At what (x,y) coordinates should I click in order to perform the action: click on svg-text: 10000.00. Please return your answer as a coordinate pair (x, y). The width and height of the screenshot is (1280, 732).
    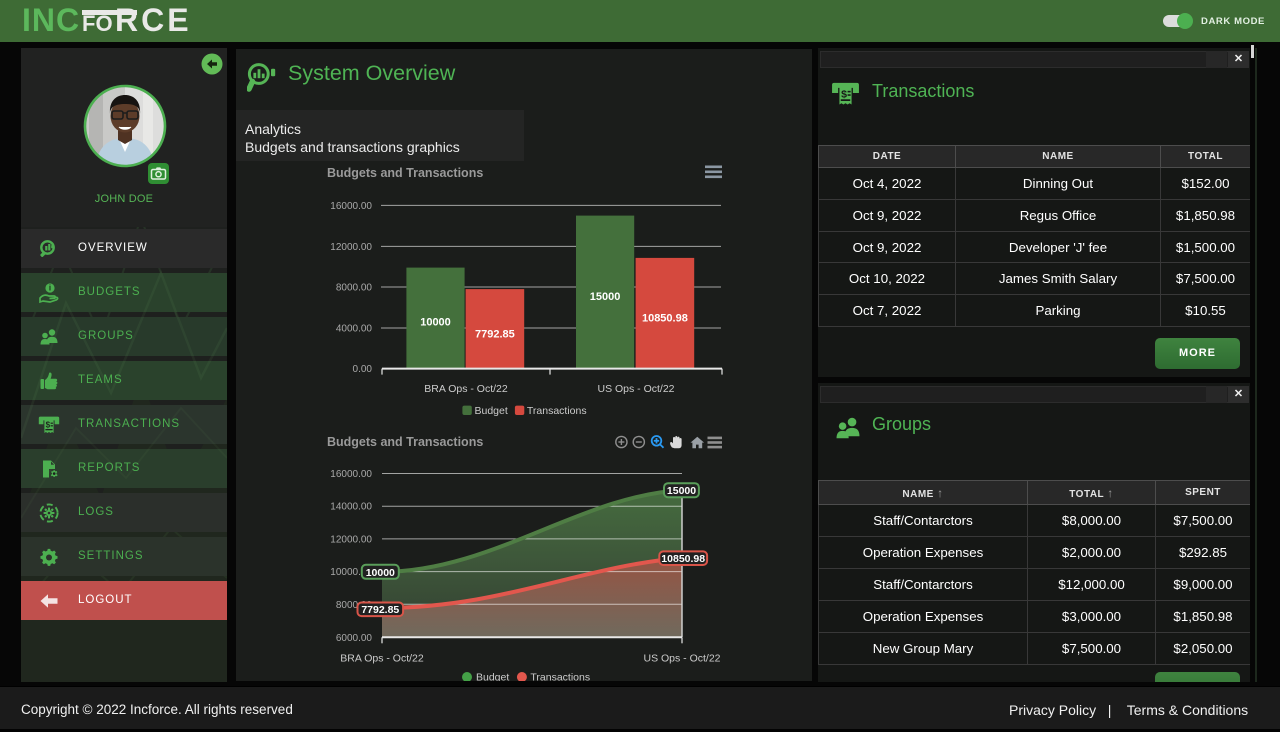
    Looking at the image, I should click on (351, 572).